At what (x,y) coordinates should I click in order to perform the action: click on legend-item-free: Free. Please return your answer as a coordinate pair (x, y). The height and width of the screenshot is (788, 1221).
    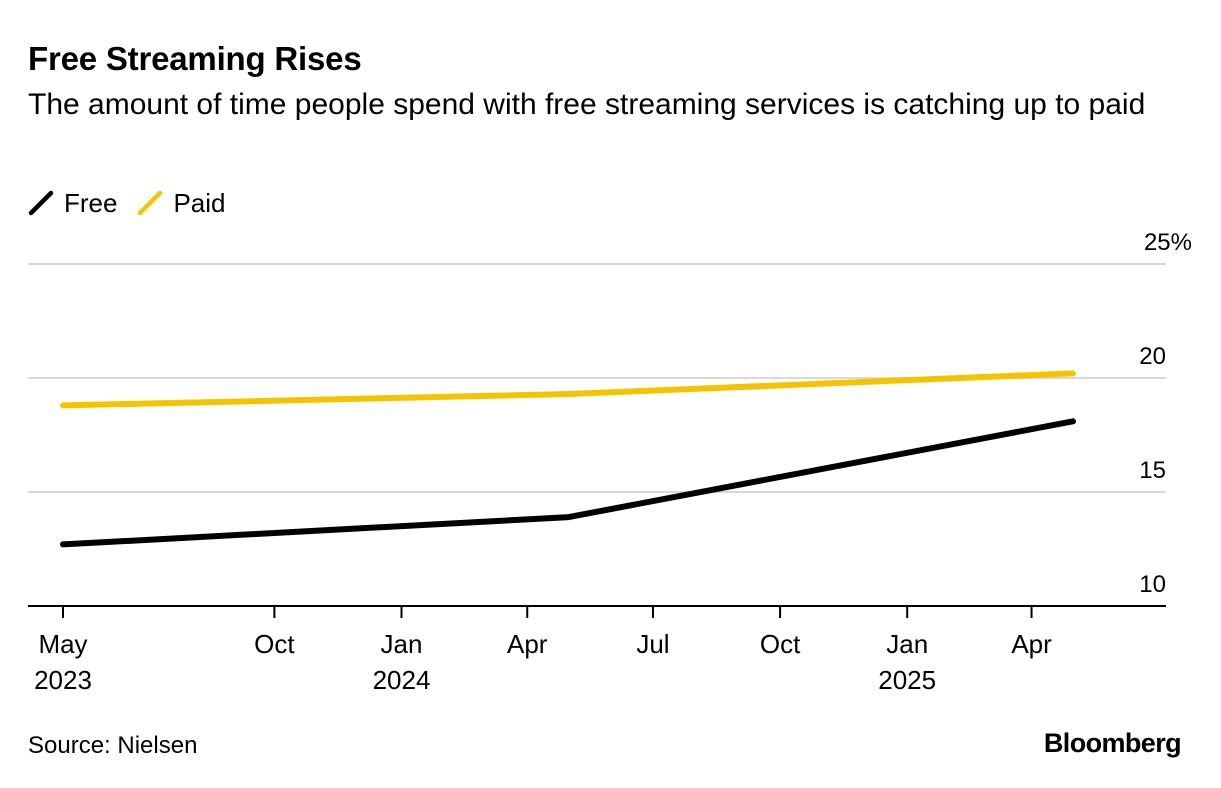
    Looking at the image, I should click on (72, 203).